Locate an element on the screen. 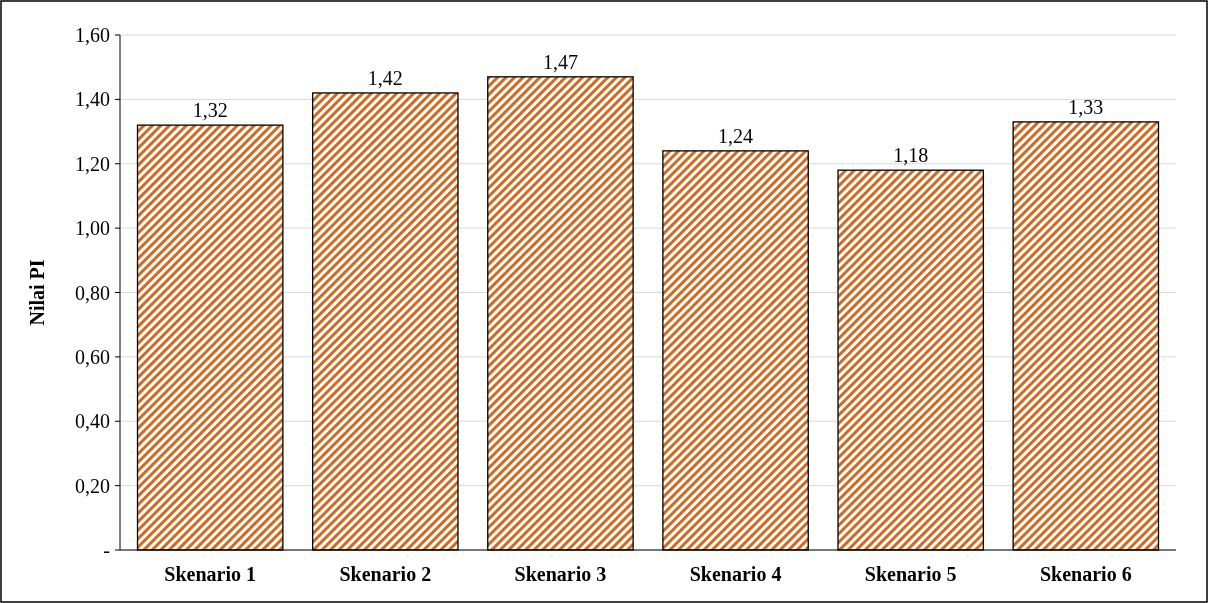  y-tick-label: 0,80 is located at coordinates (92, 292).